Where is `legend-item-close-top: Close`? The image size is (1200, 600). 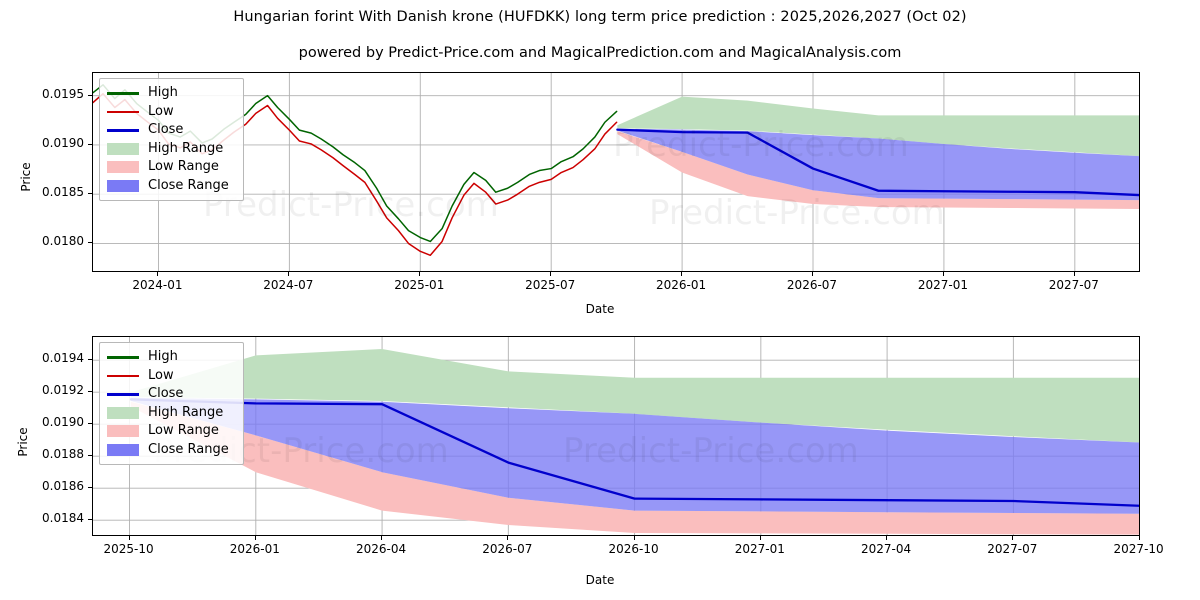 legend-item-close-top: Close is located at coordinates (171, 130).